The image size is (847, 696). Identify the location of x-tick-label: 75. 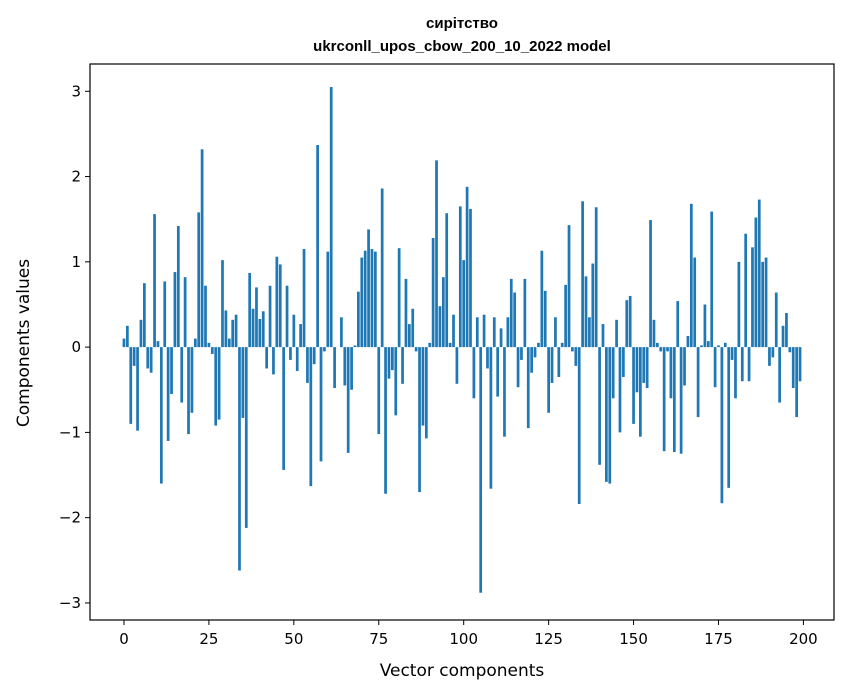
(378, 639).